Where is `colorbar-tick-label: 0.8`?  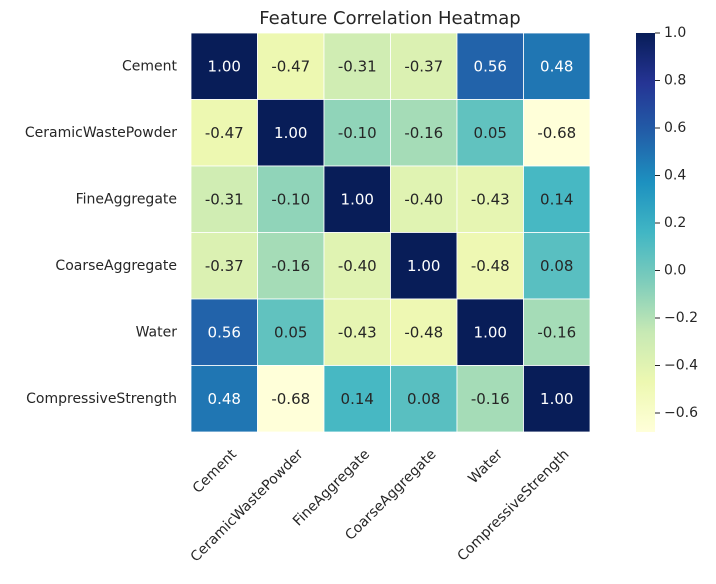 colorbar-tick-label: 0.8 is located at coordinates (675, 81).